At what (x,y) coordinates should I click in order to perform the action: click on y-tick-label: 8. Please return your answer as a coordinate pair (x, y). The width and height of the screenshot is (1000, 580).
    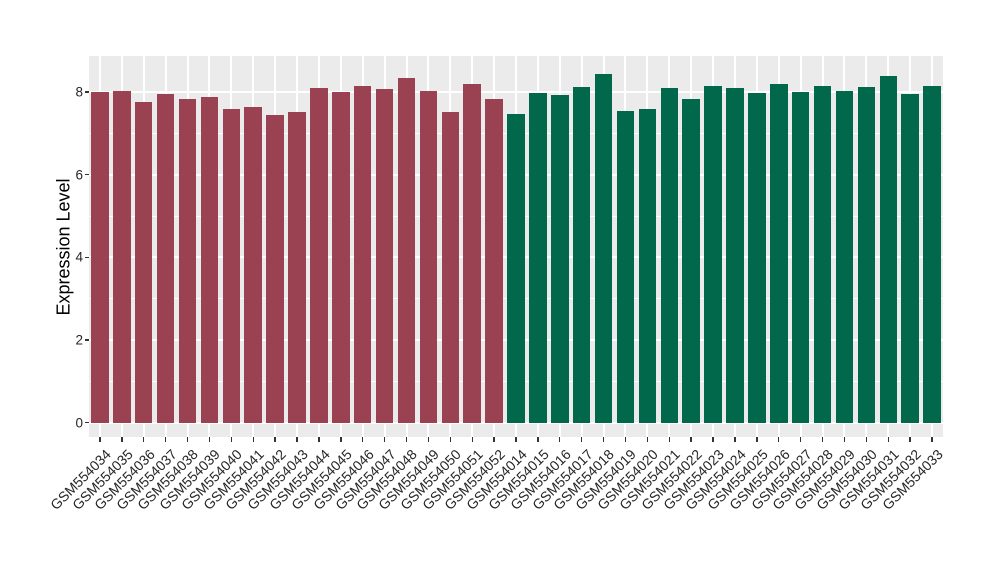
    Looking at the image, I should click on (79, 92).